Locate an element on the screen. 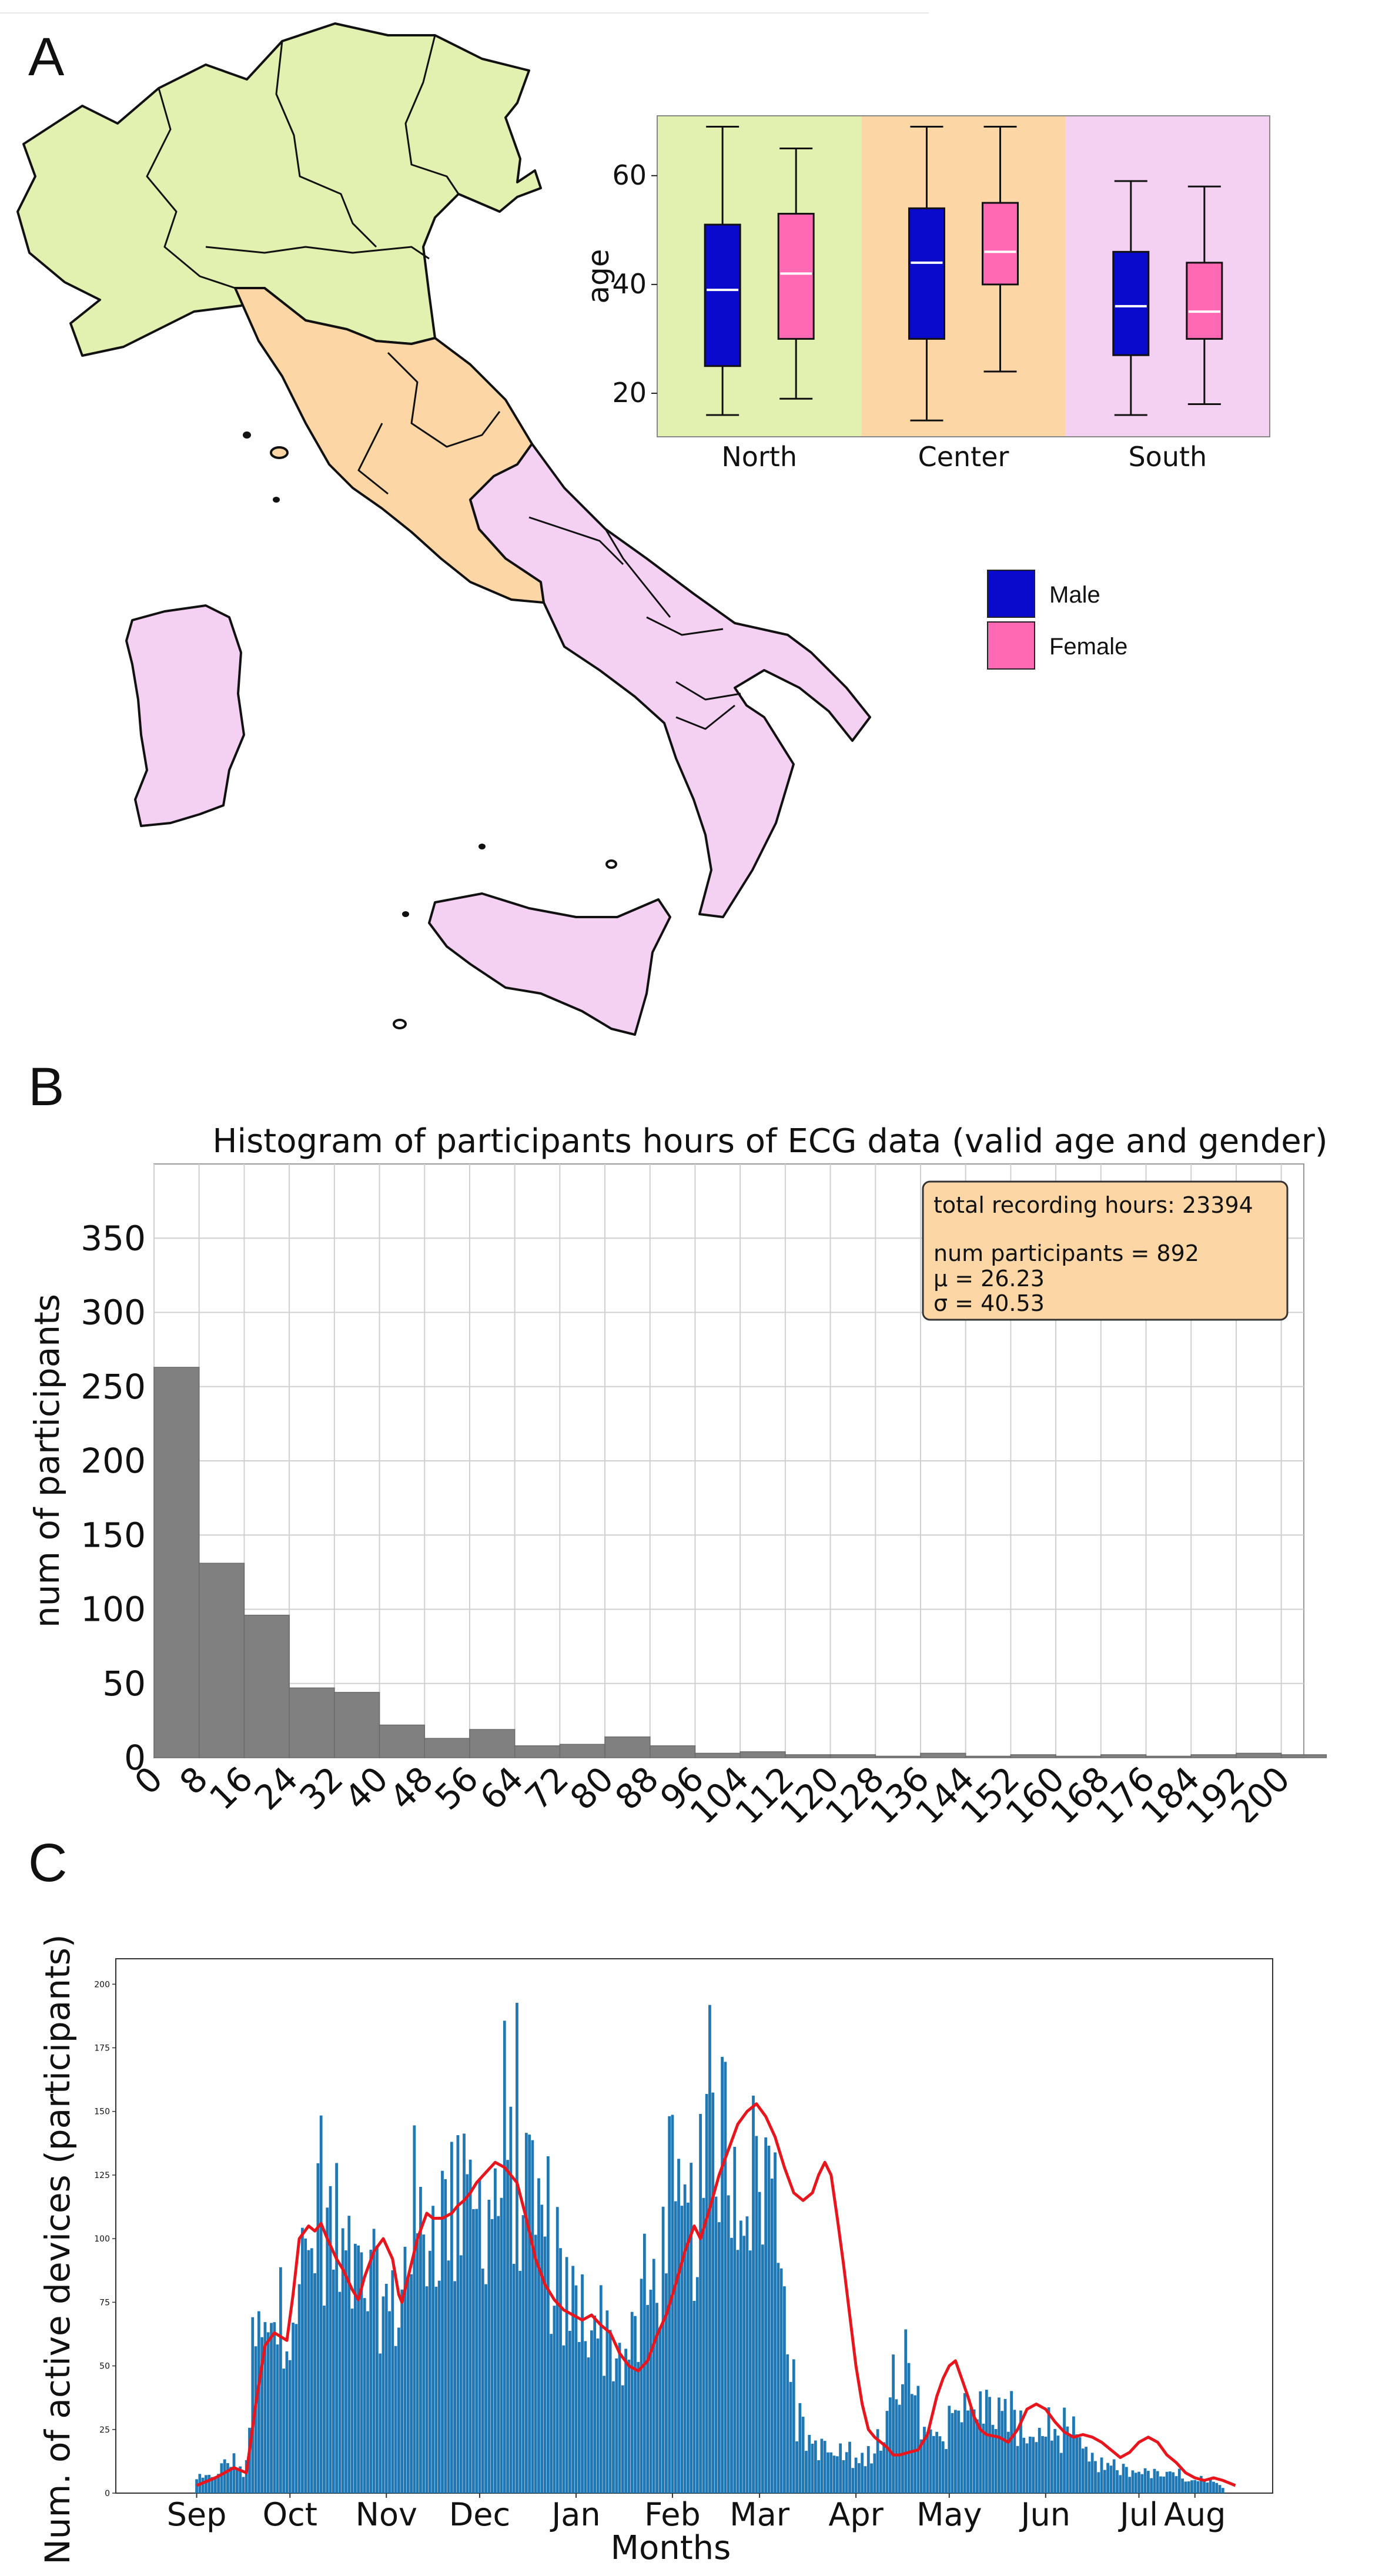  boxplot-chart: North Center South 20 40 60 age is located at coordinates (925, 294).